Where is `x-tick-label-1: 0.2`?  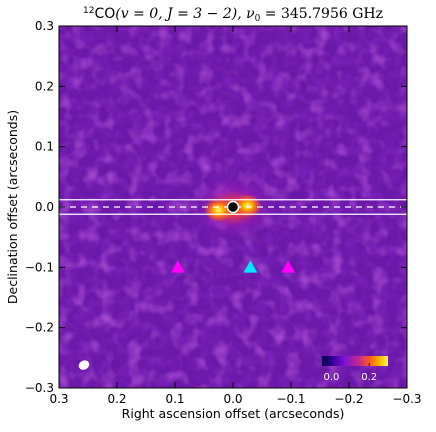
x-tick-label-1: 0.2 is located at coordinates (116, 399).